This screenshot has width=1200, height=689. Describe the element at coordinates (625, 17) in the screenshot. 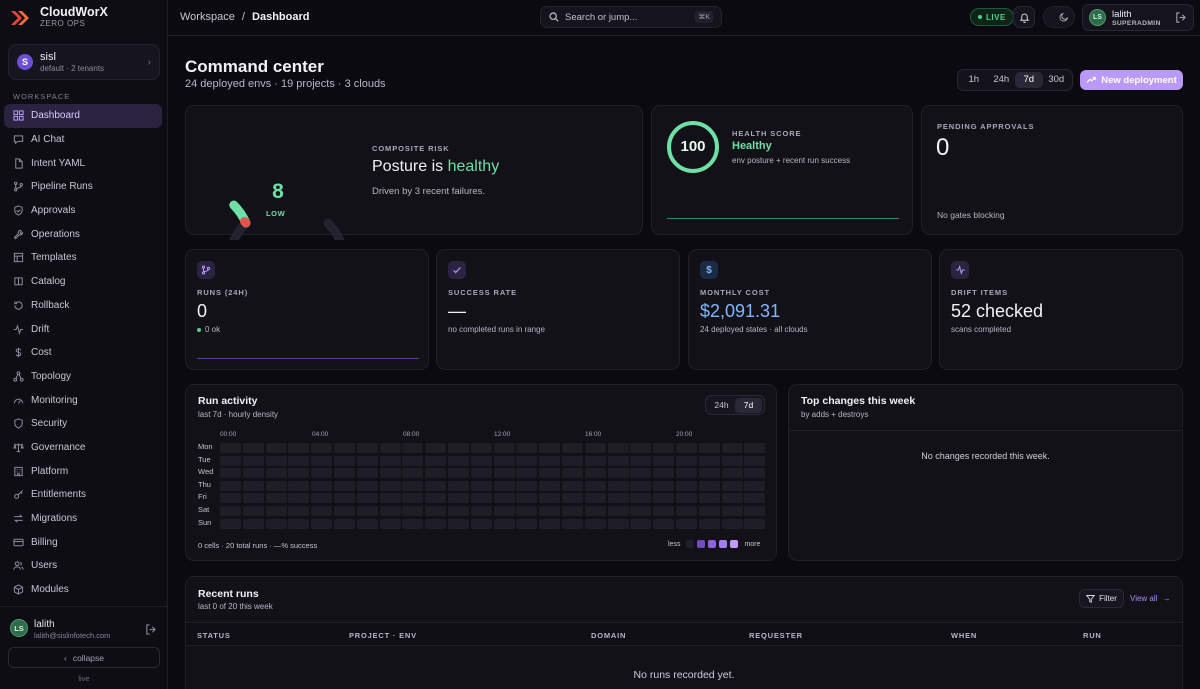

I see `search-input` at that location.